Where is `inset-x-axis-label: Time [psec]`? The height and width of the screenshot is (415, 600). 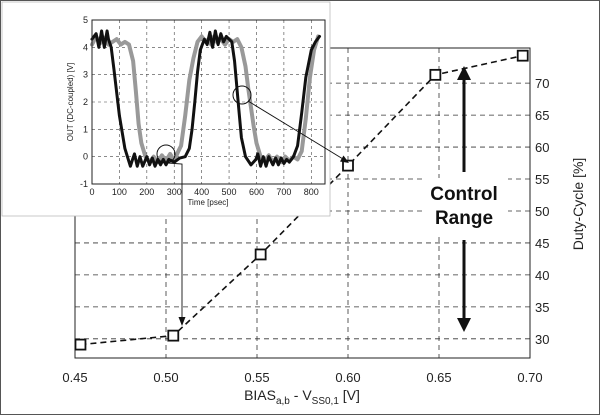 inset-x-axis-label: Time [psec] is located at coordinates (207, 202).